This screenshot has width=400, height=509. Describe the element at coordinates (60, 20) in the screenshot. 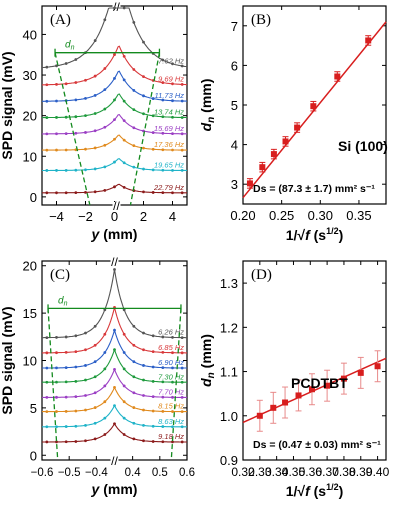

I see `panel-label: (A)` at that location.